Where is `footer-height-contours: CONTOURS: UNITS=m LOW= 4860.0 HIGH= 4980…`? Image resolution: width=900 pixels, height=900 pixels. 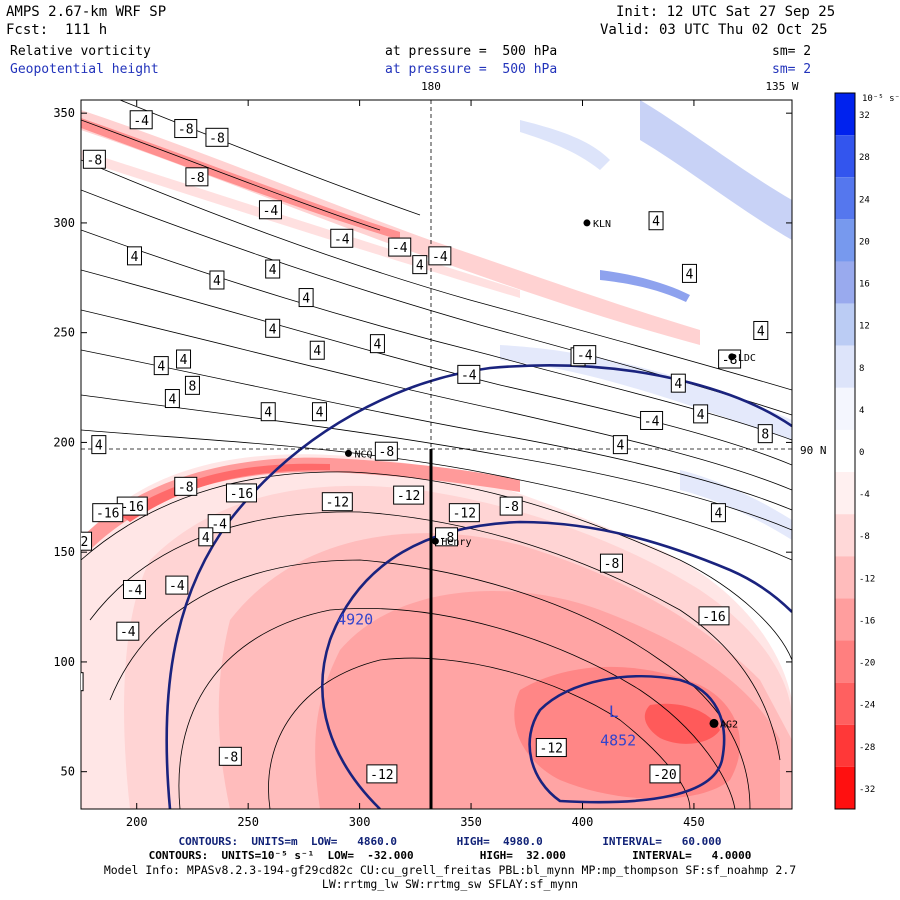
footer-height-contours: CONTOURS: UNITS=m LOW= 4860.0 HIGH= 4980… is located at coordinates (450, 841).